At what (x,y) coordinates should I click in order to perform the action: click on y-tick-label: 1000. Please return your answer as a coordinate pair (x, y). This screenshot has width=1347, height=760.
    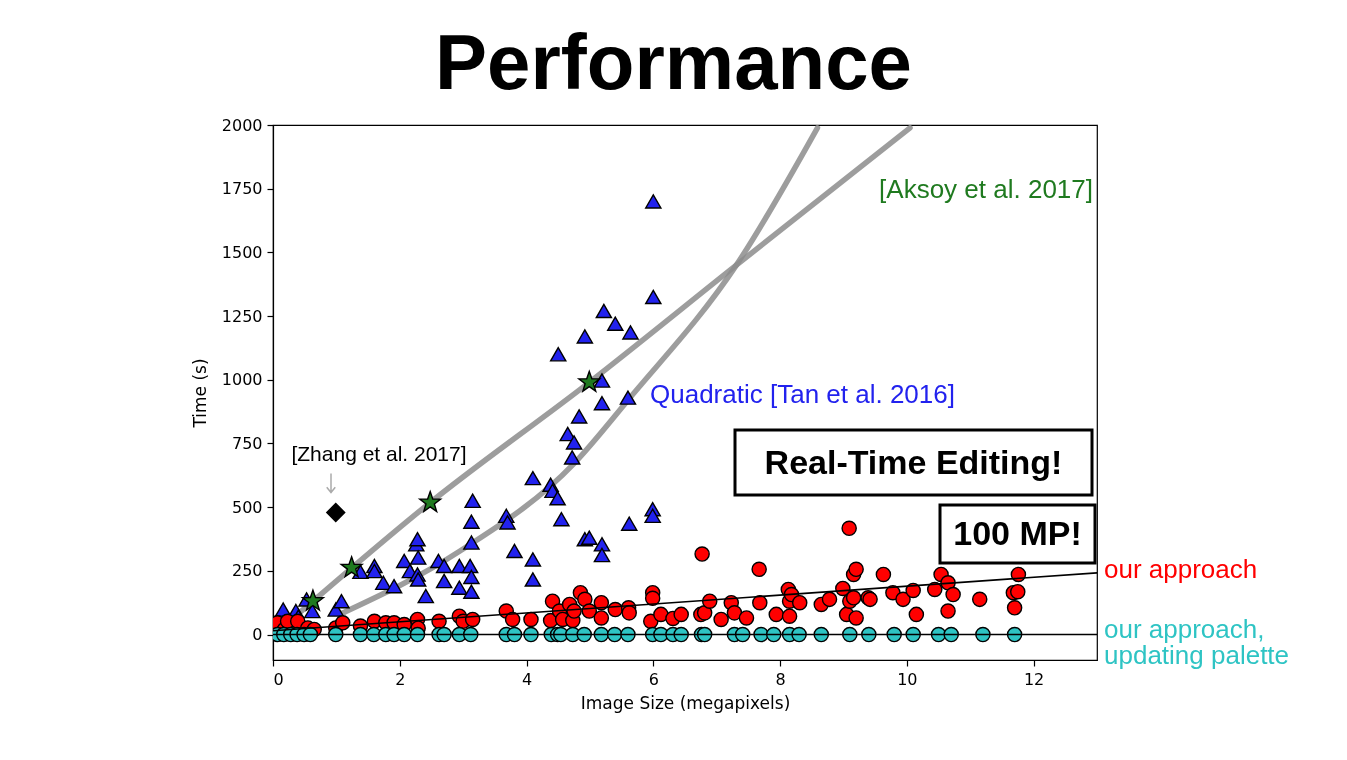
    Looking at the image, I should click on (242, 380).